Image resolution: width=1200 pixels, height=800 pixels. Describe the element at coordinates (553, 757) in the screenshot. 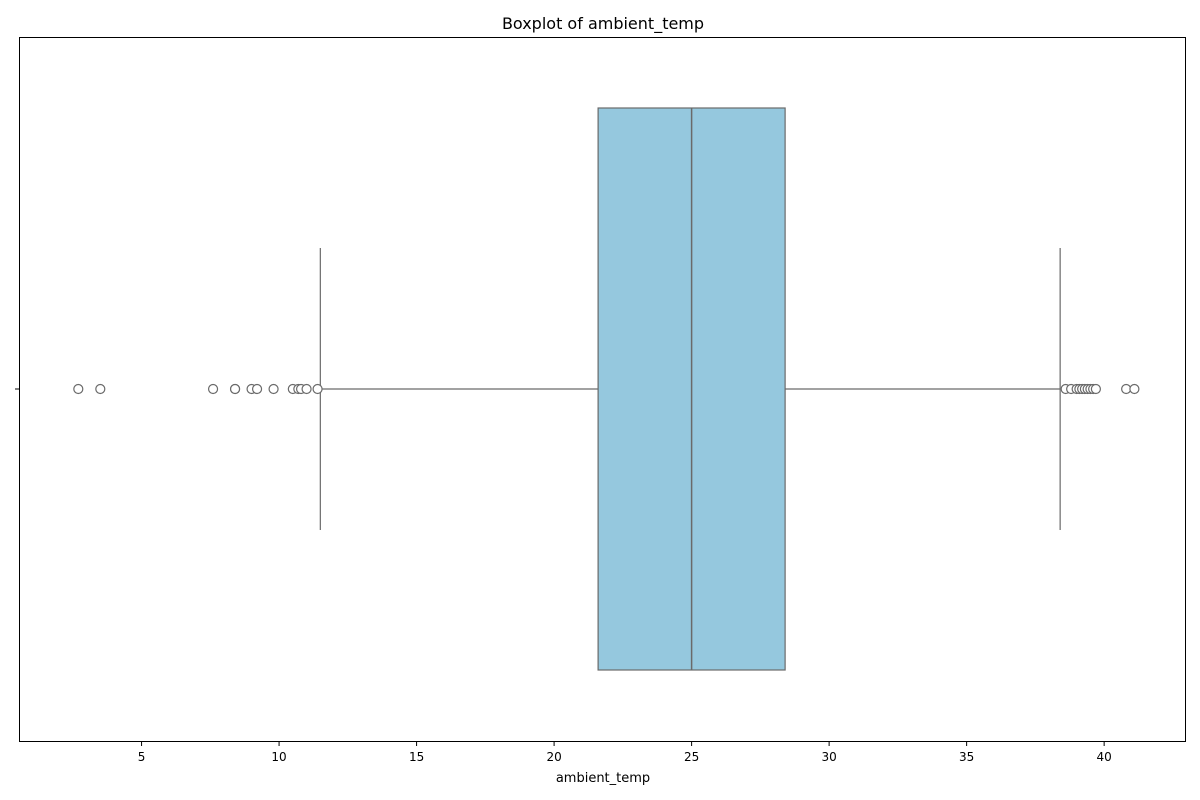

I see `x-axis-tick-label: 20` at that location.